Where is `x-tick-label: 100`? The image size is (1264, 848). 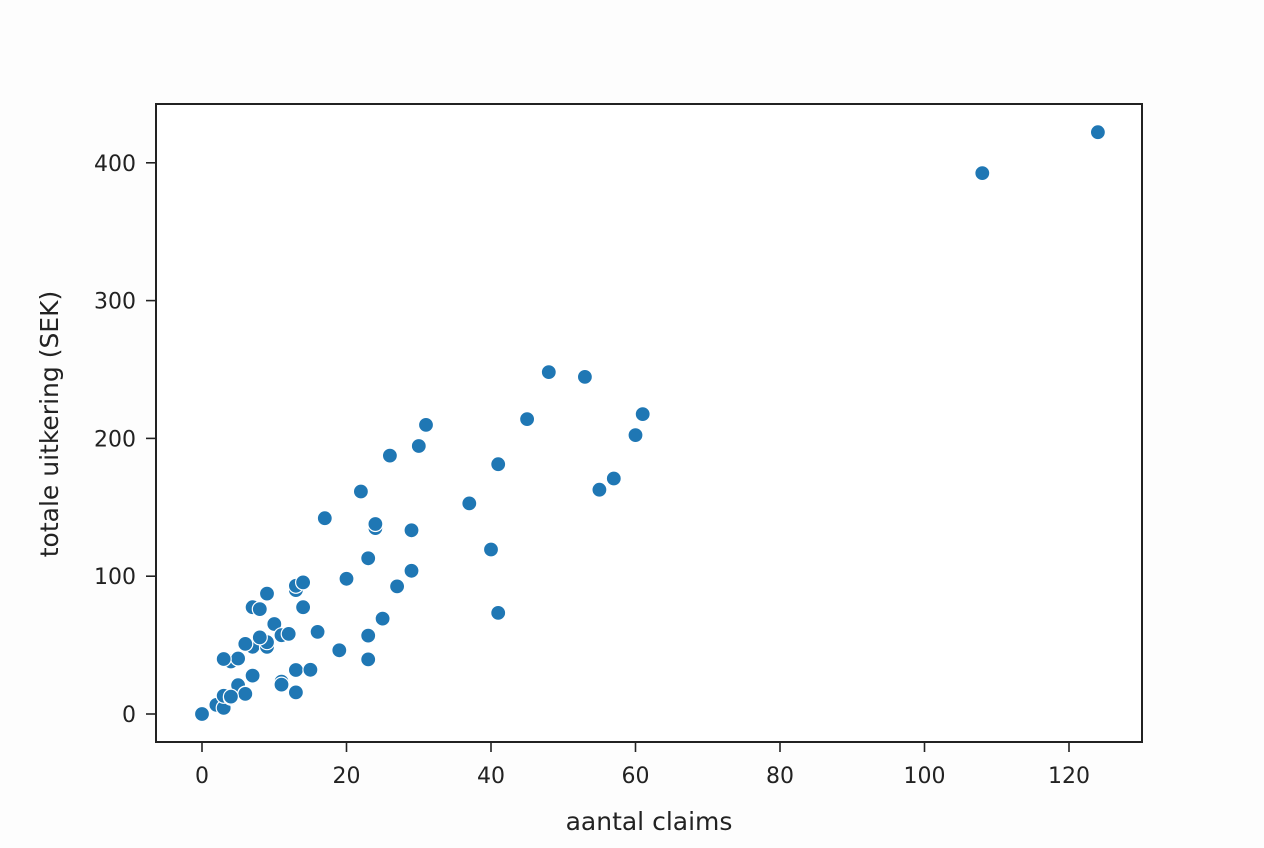 x-tick-label: 100 is located at coordinates (925, 776).